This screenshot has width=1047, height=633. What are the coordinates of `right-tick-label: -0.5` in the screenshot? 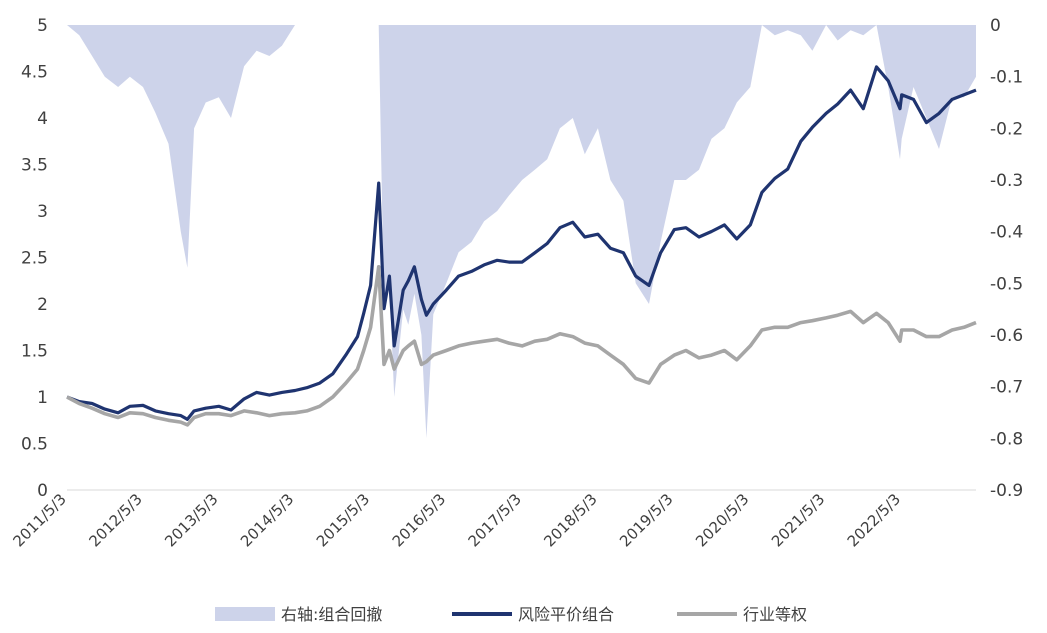 It's located at (1006, 284).